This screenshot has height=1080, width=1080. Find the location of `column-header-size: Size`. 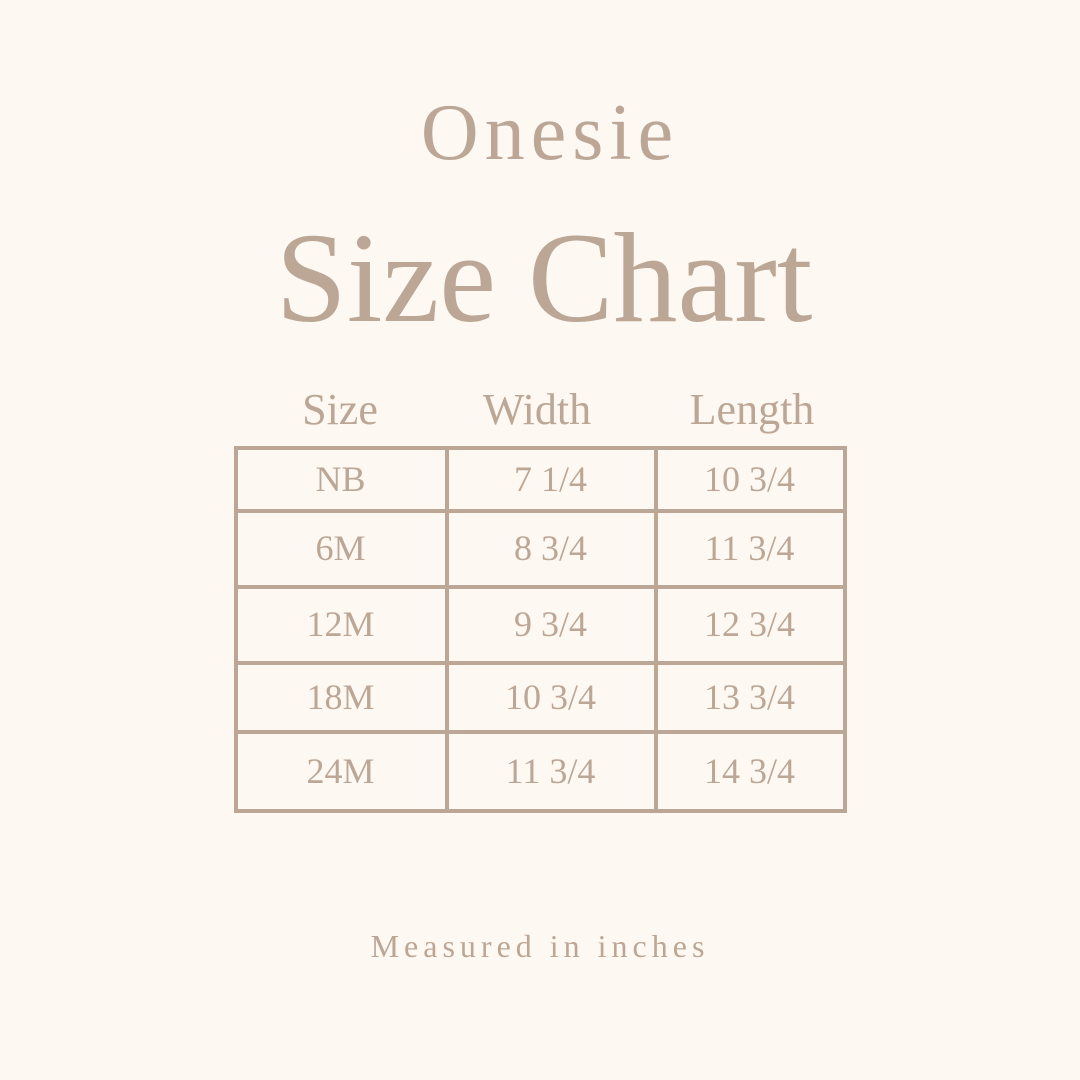

column-header-size: Size is located at coordinates (340, 409).